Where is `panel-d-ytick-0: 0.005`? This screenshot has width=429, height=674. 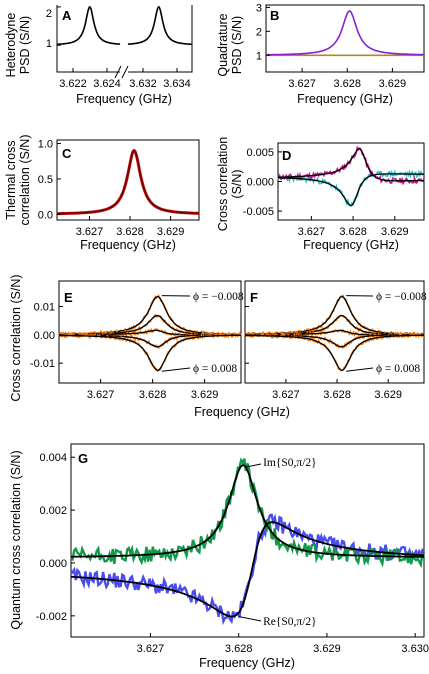
panel-d-ytick-0: 0.005 is located at coordinates (260, 153).